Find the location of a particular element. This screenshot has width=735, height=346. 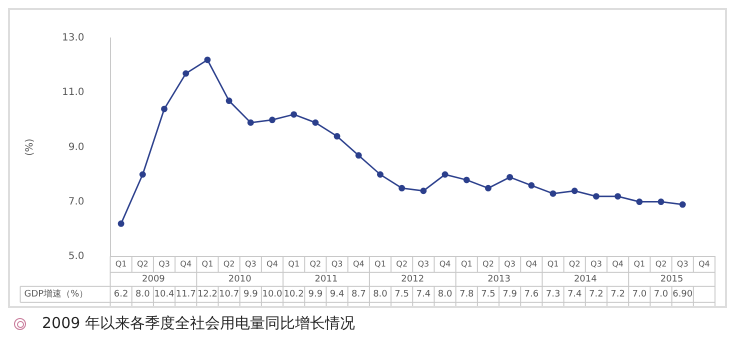

data-label: 7.8 is located at coordinates (466, 295).